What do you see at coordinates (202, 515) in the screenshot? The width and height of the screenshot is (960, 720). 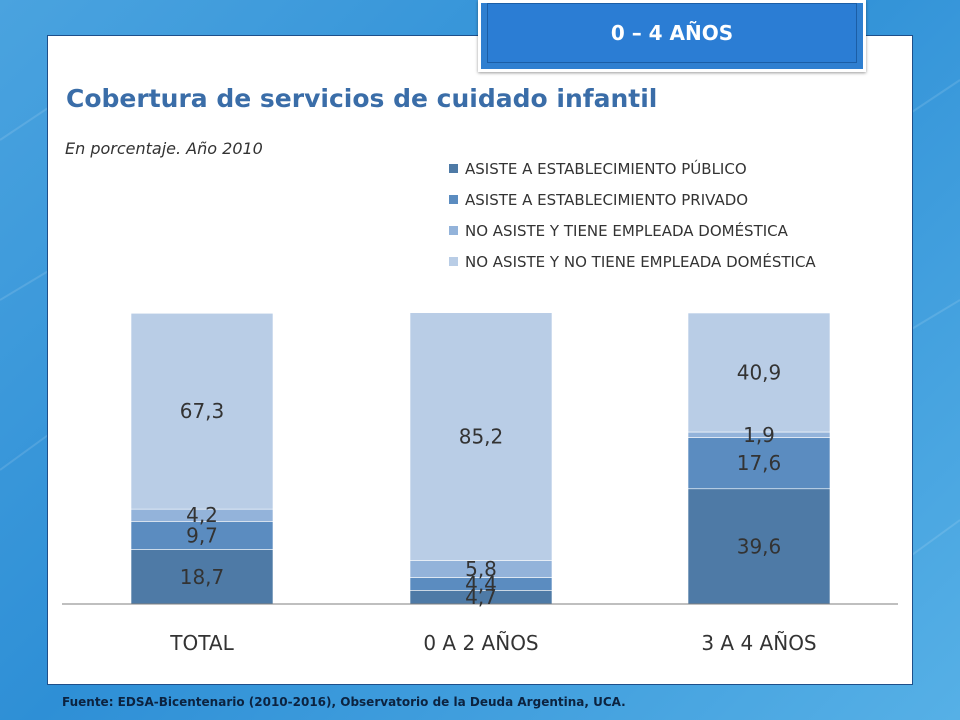 I see `data-label-total-3: 4,2` at bounding box center [202, 515].